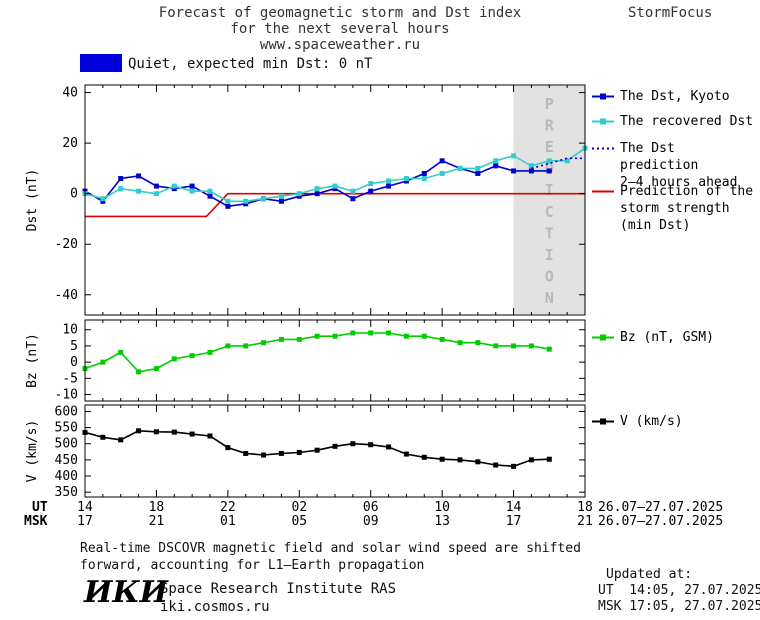  I want to click on legend-label-line: storm strength, so click(675, 208).